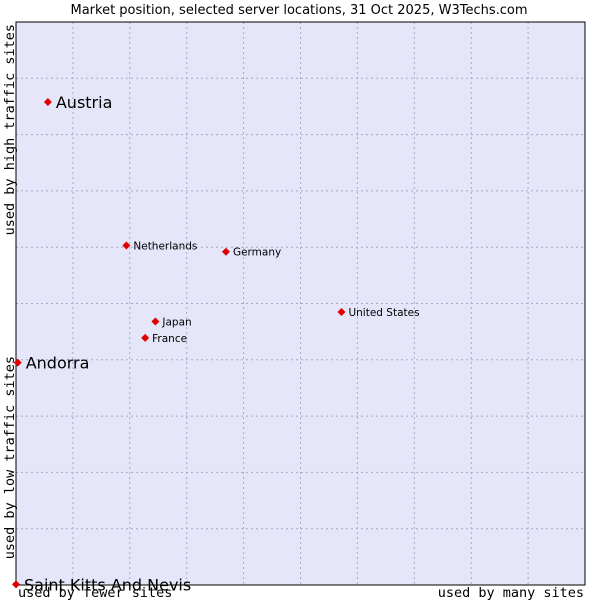 The height and width of the screenshot is (600, 600). I want to click on point-andorra: Andorra, so click(51, 363).